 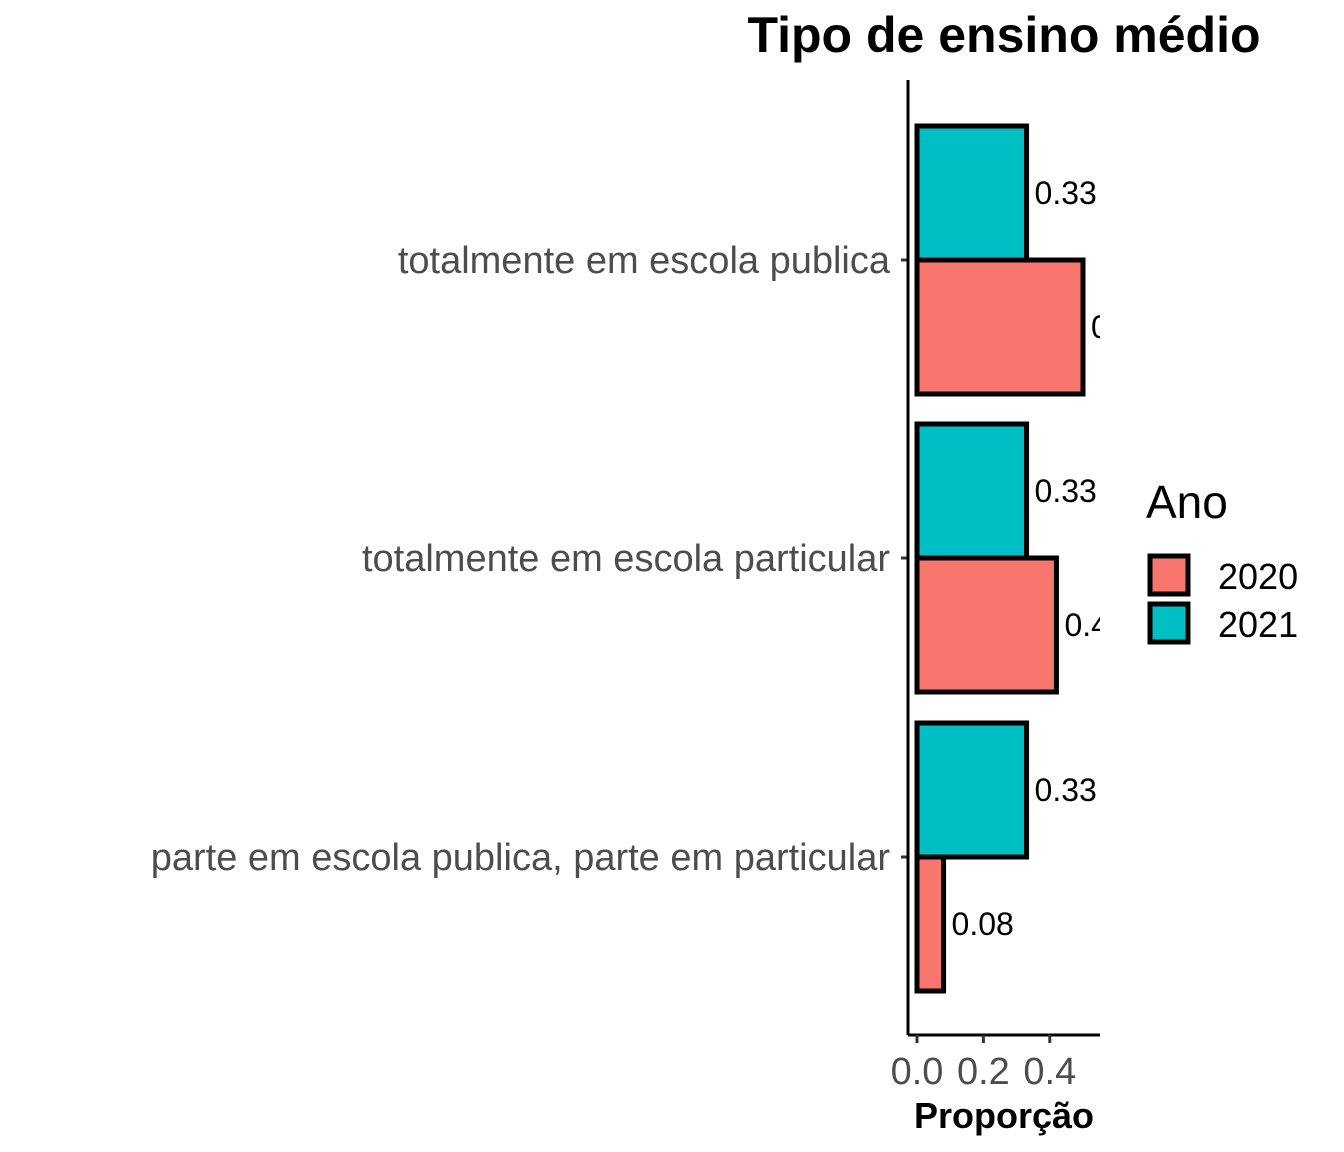 What do you see at coordinates (1169, 575) in the screenshot?
I see `legend-swatch-2020` at bounding box center [1169, 575].